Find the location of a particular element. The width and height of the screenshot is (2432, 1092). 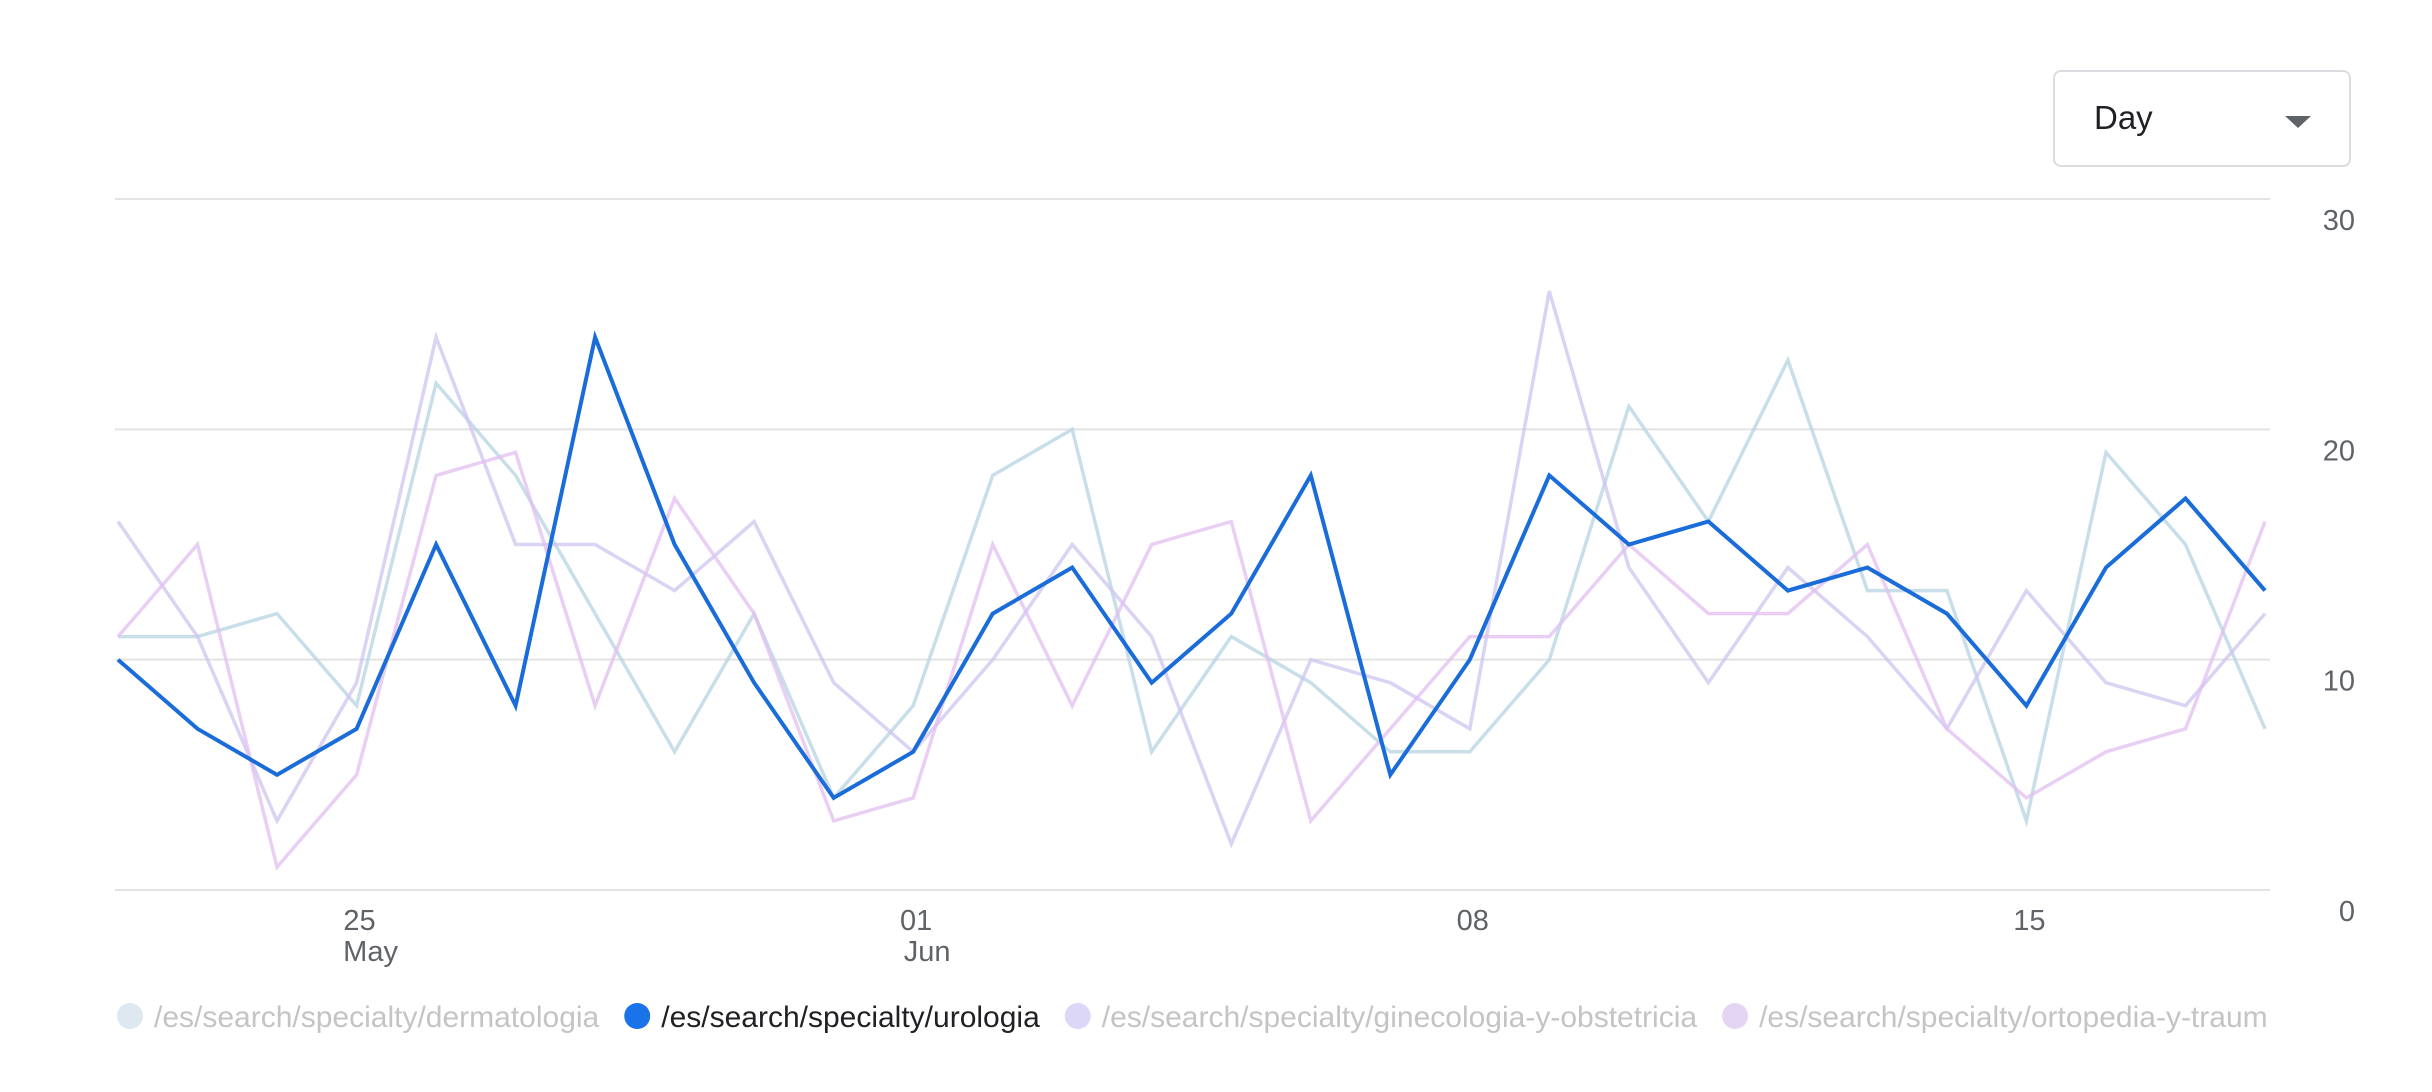

granularity-dropdown: Day is located at coordinates (2202, 118).